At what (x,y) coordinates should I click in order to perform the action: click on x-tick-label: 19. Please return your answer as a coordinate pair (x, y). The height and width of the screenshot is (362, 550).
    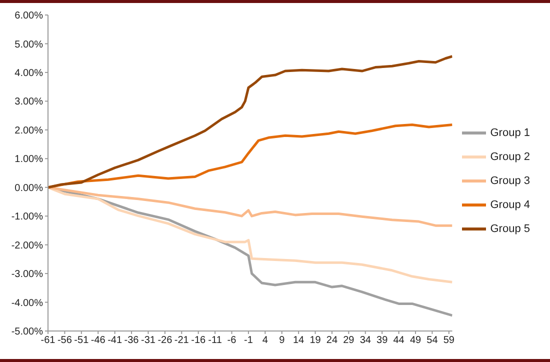
    Looking at the image, I should click on (316, 340).